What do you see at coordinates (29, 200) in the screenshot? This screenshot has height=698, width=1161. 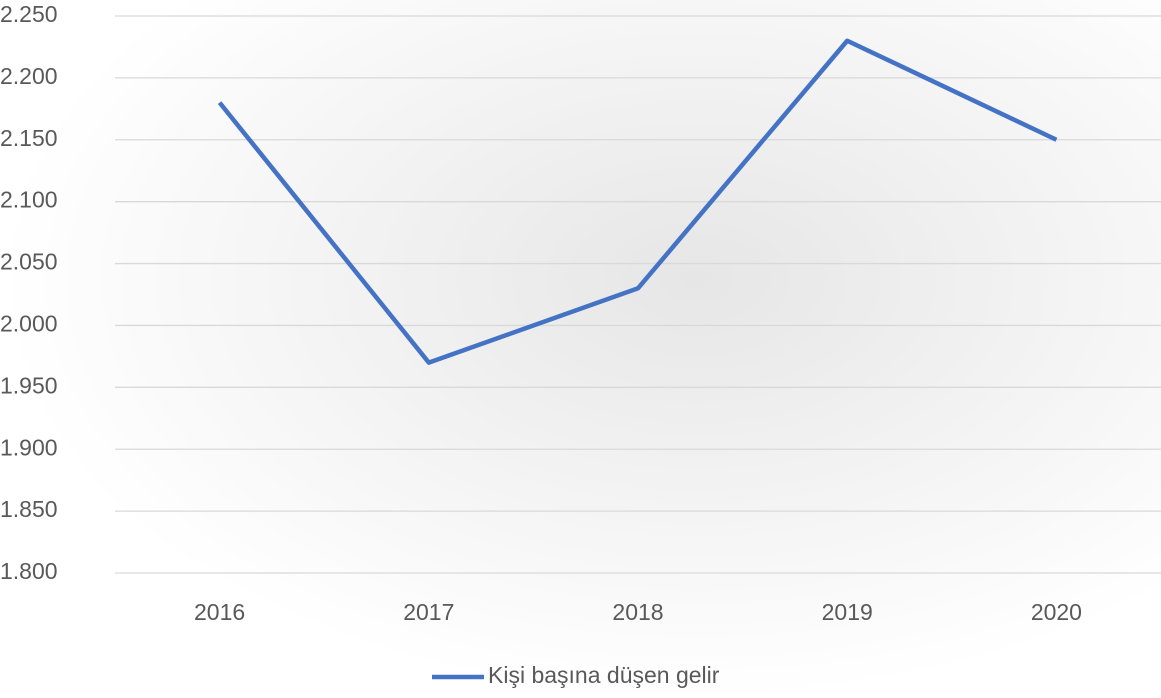 I see `y-tick-label: 2.100` at bounding box center [29, 200].